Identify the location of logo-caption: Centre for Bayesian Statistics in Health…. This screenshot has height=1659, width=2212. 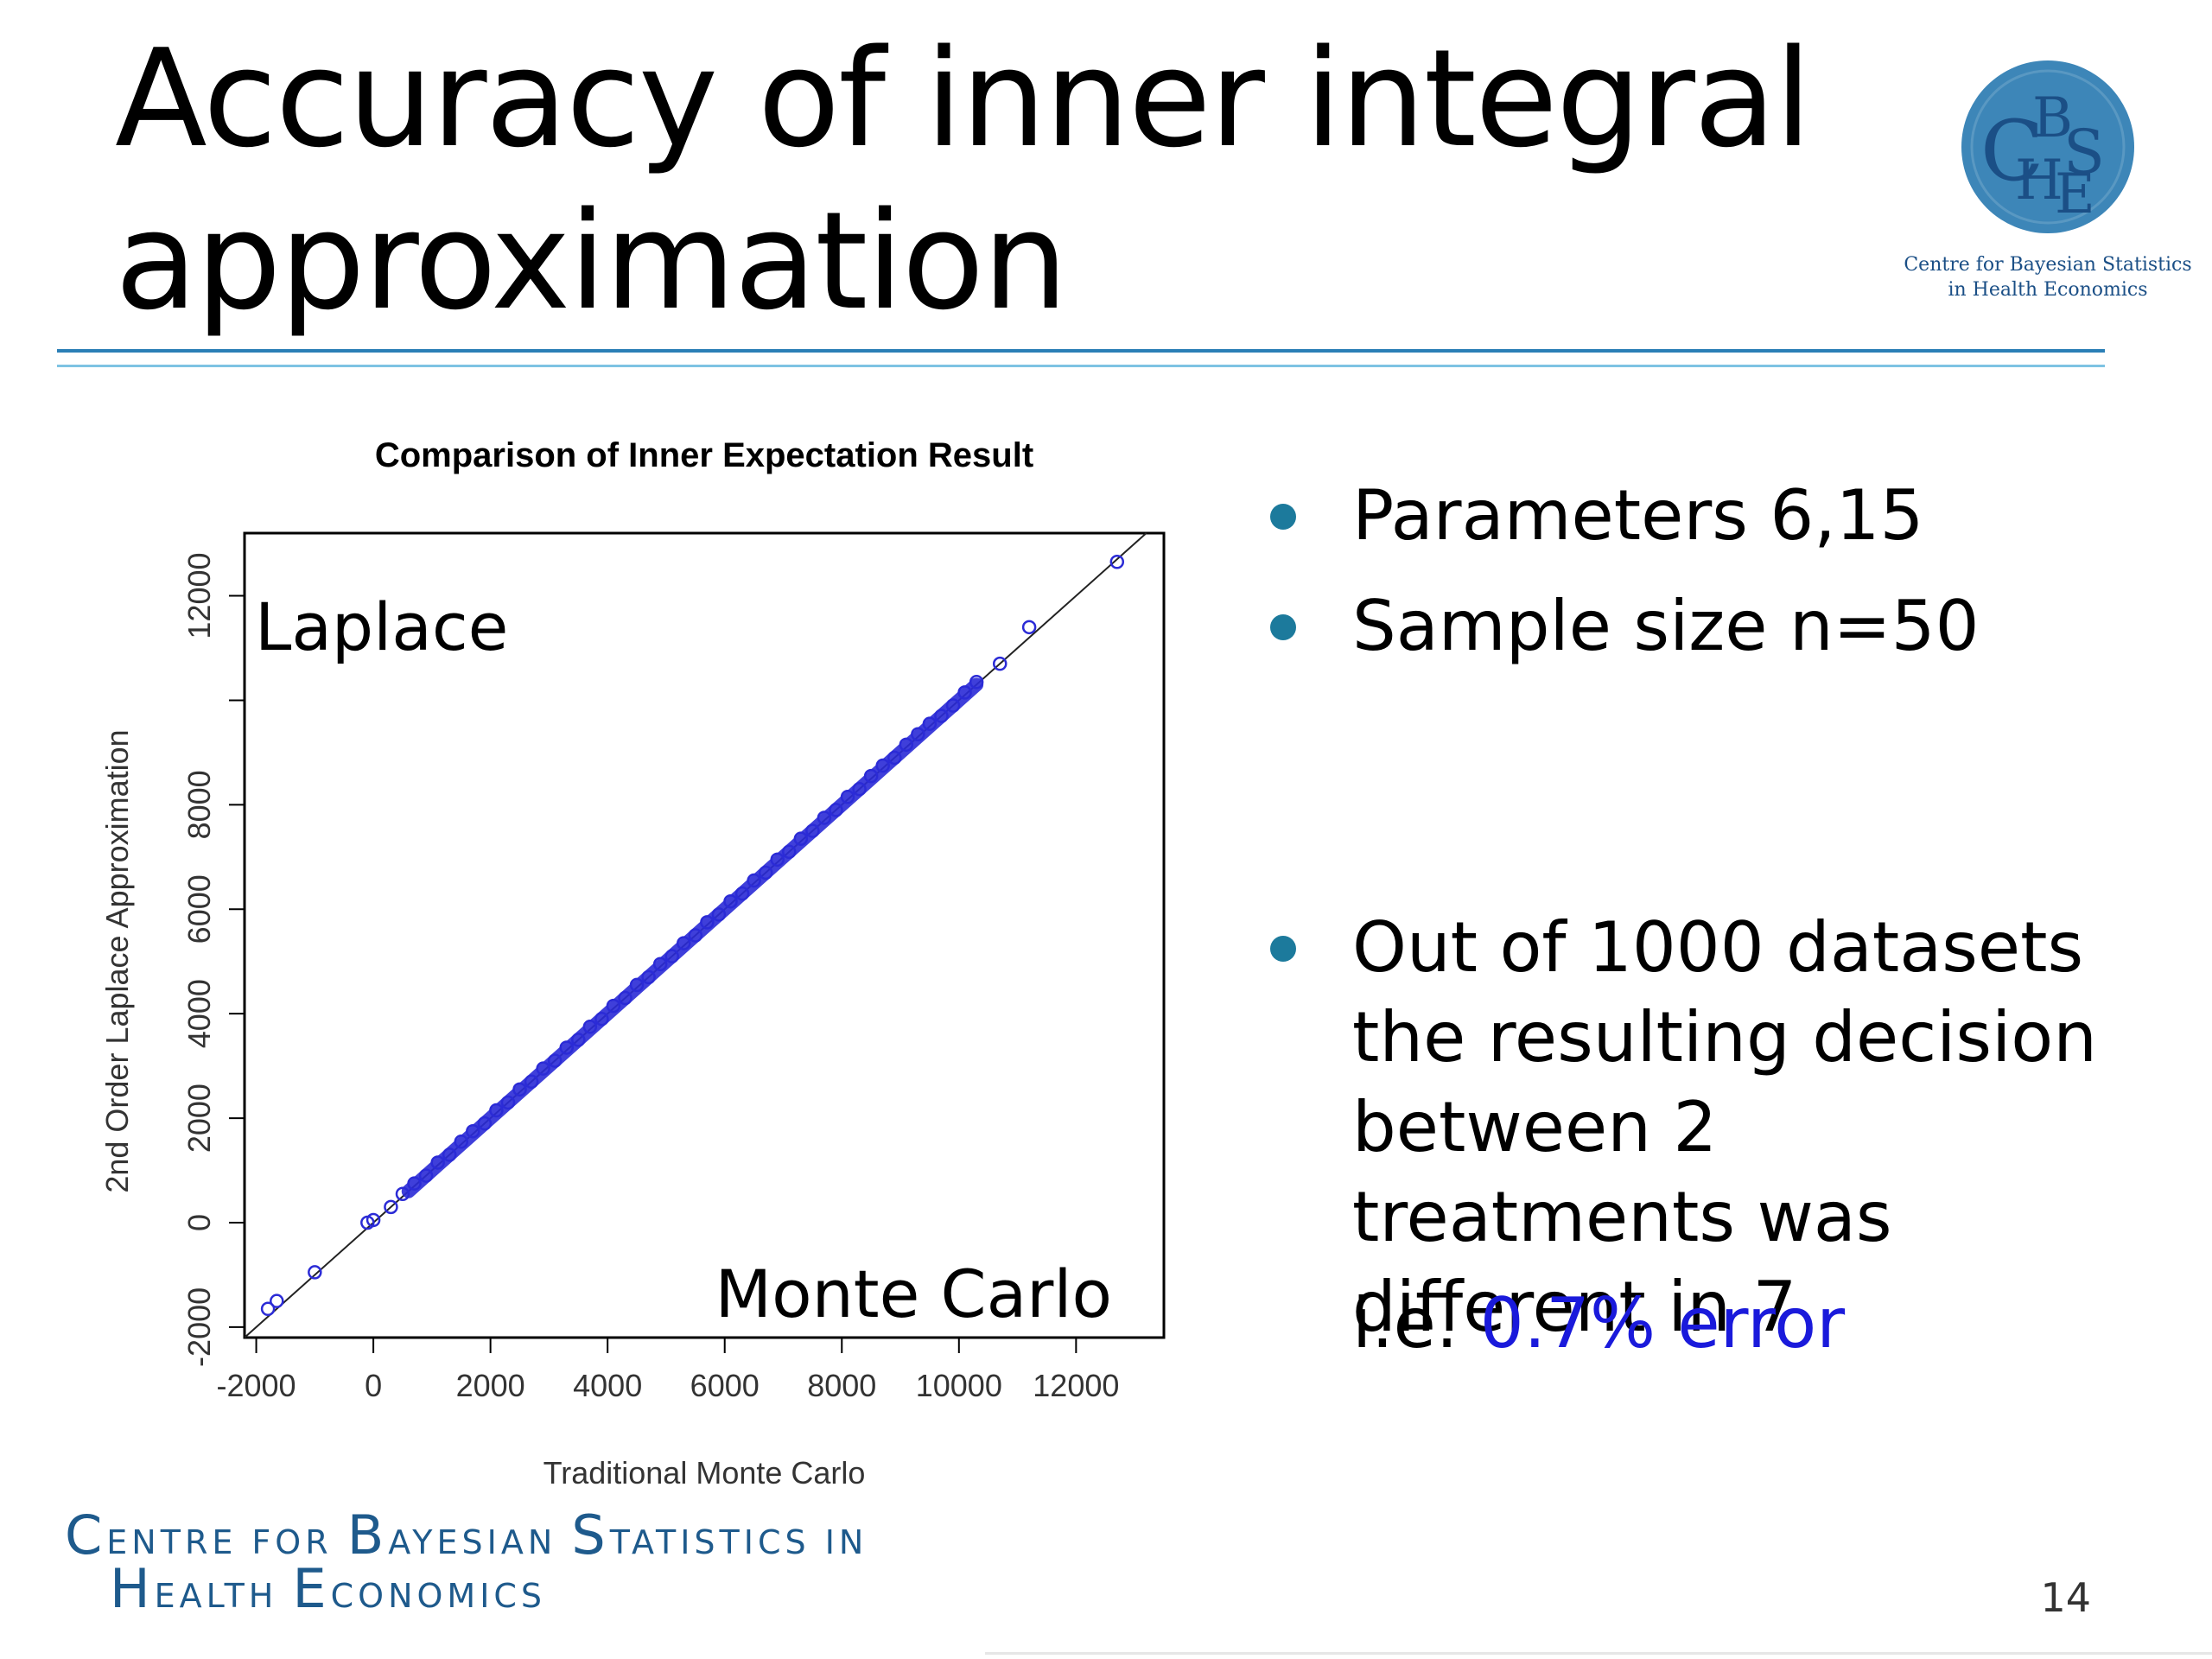
(2048, 277).